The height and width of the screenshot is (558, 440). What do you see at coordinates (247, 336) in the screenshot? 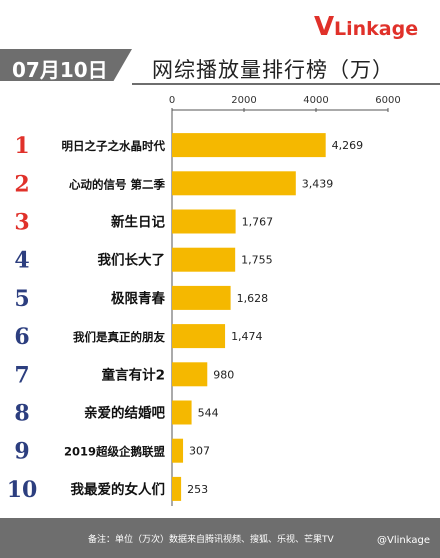
I see `bar-value-label: 1,474` at bounding box center [247, 336].